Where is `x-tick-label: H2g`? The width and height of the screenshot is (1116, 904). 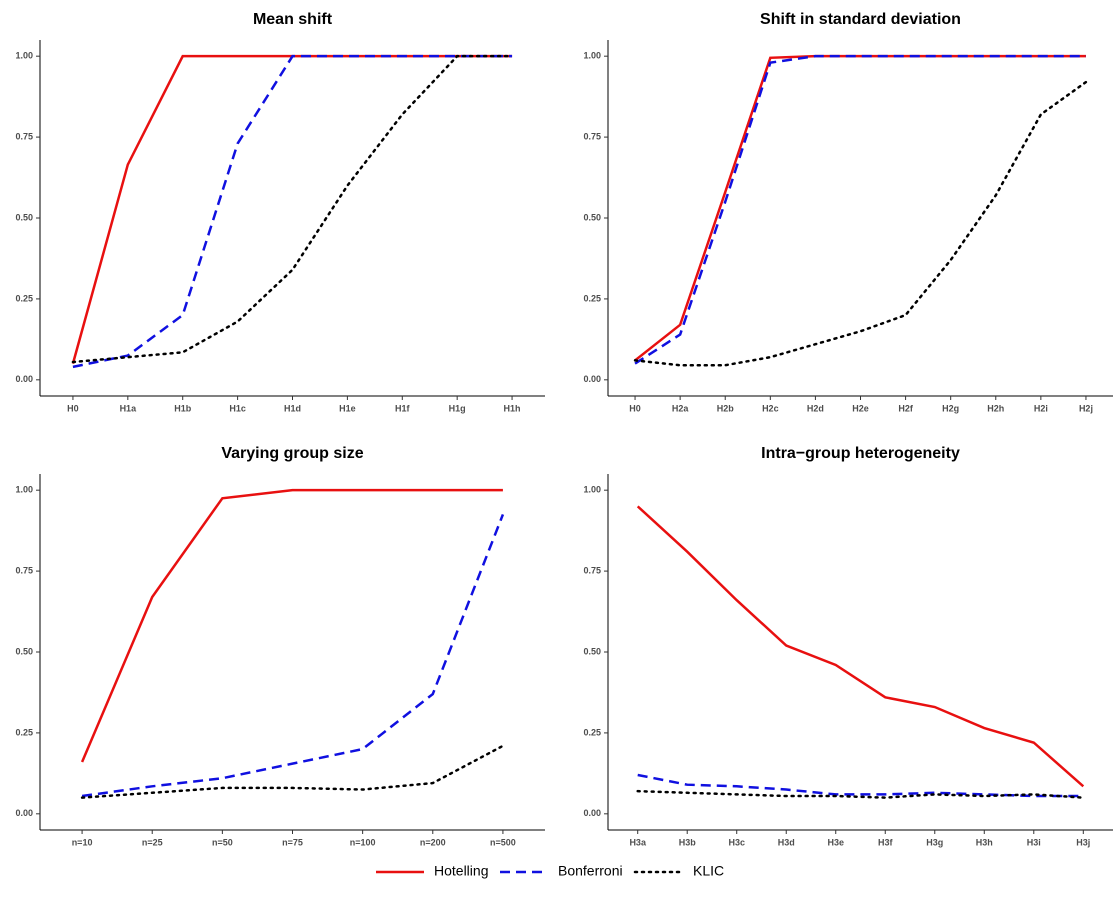
x-tick-label: H2g is located at coordinates (950, 408).